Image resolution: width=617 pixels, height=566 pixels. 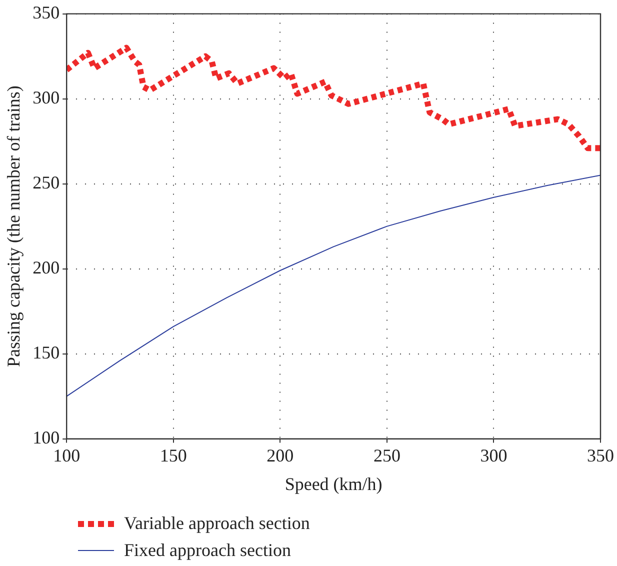 What do you see at coordinates (46, 12) in the screenshot?
I see `y-tick-label: 350` at bounding box center [46, 12].